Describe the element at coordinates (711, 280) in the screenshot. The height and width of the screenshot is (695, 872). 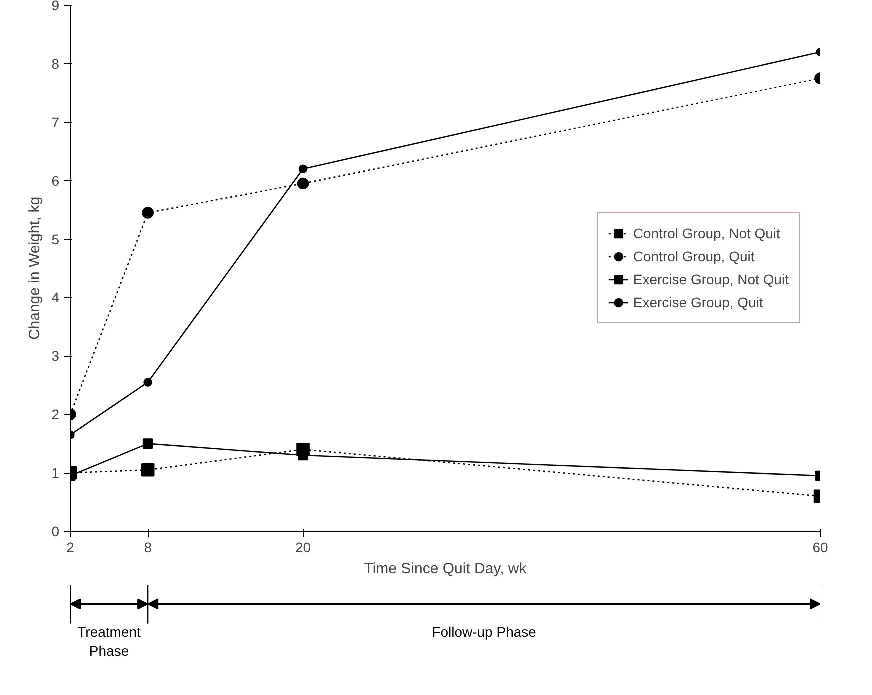
I see `legend-label: Exercise Group, Not Quit` at that location.